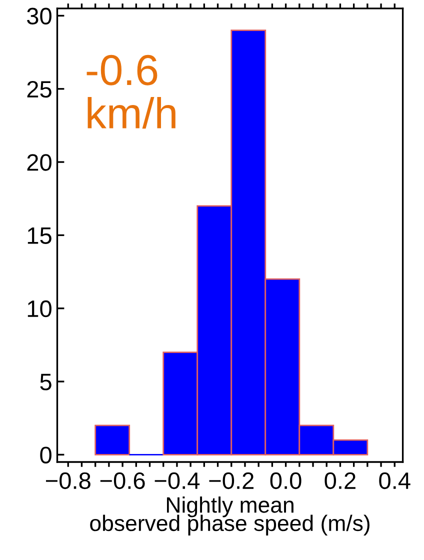  Describe the element at coordinates (122, 481) in the screenshot. I see `x-tick-label: −0.6` at that location.